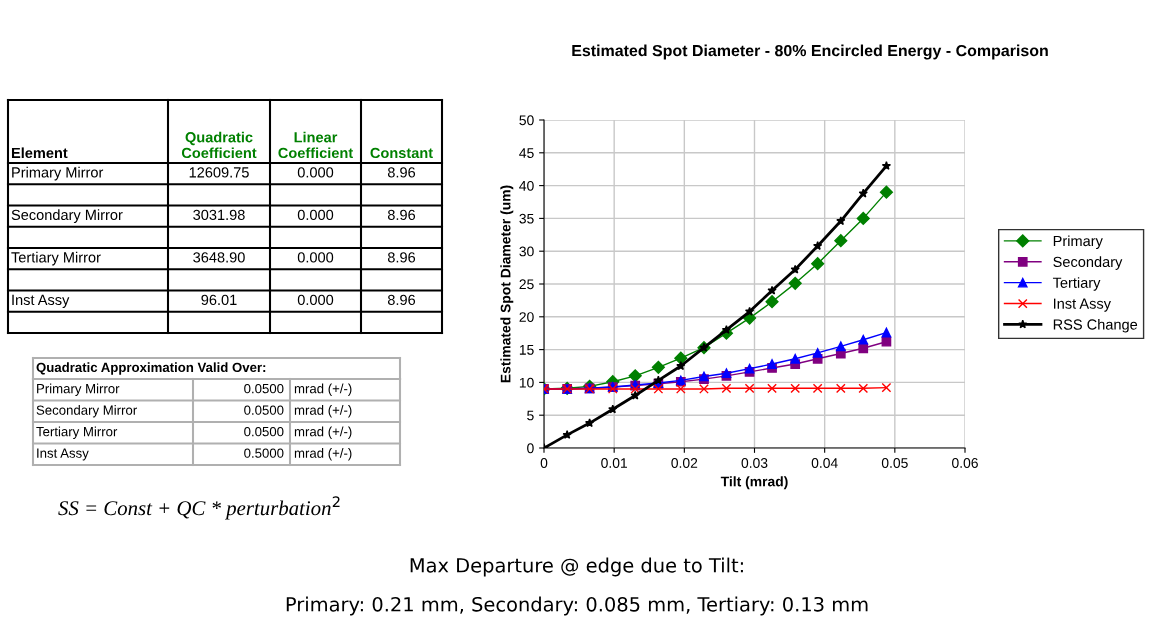 Image resolution: width=1154 pixels, height=631 pixels. I want to click on legend-label: Secondary, so click(1088, 263).